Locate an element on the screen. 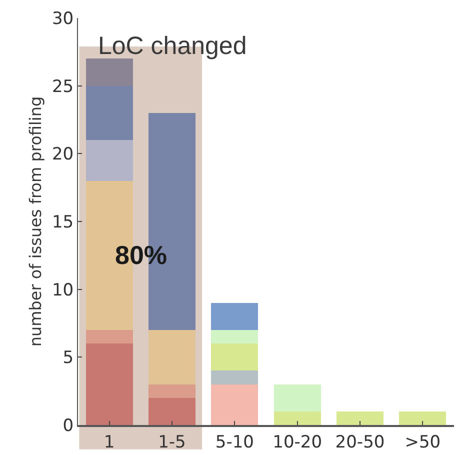 This screenshot has height=455, width=458. x-tick-label: 20-50 is located at coordinates (360, 442).